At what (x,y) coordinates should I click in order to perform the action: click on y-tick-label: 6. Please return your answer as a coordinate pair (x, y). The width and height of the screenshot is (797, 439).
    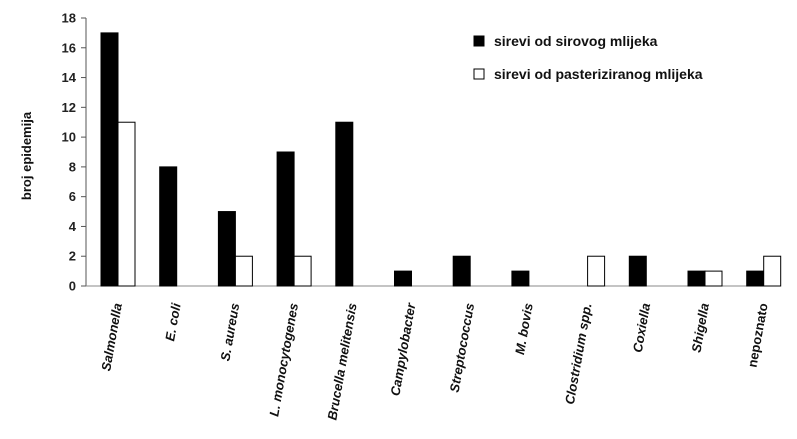
    Looking at the image, I should click on (72, 196).